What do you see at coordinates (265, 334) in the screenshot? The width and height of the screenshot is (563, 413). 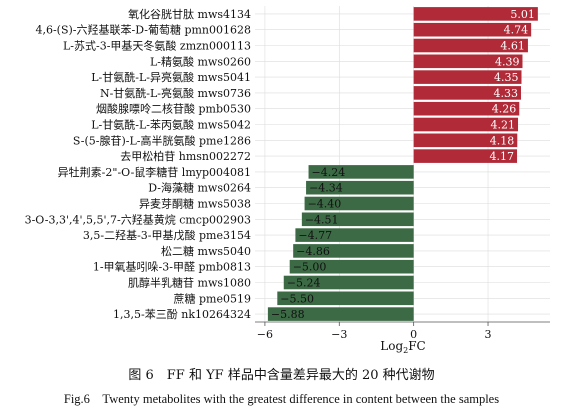 I see `x-tick-label: −6` at bounding box center [265, 334].